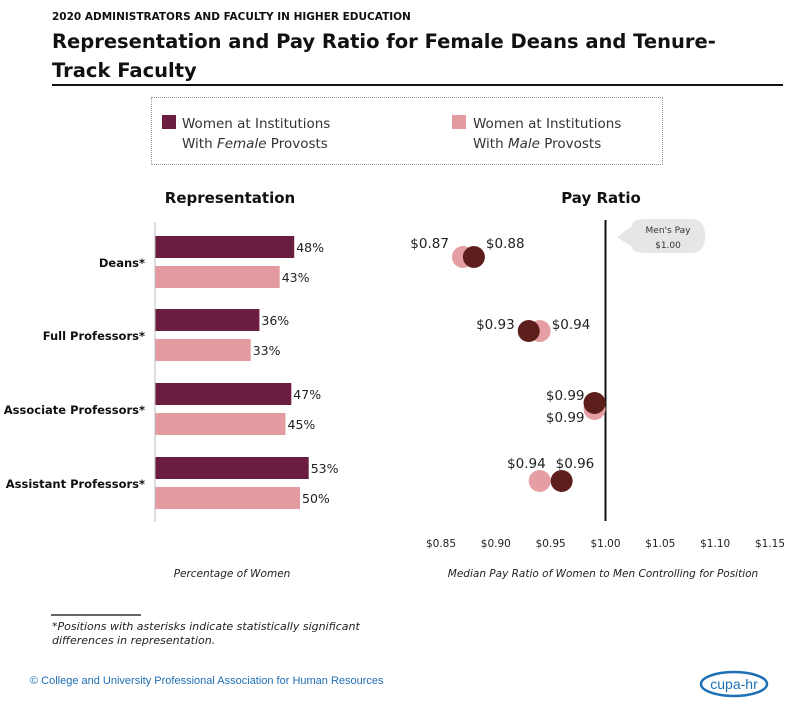 Image resolution: width=801 pixels, height=710 pixels. Describe the element at coordinates (495, 325) in the screenshot. I see `pay-value-label: $0.93` at that location.